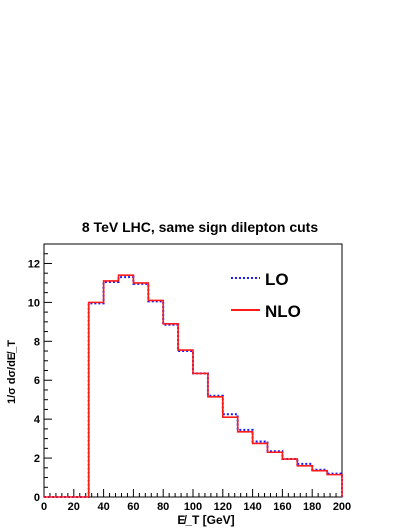  I want to click on x-tick-label: 160, so click(282, 507).